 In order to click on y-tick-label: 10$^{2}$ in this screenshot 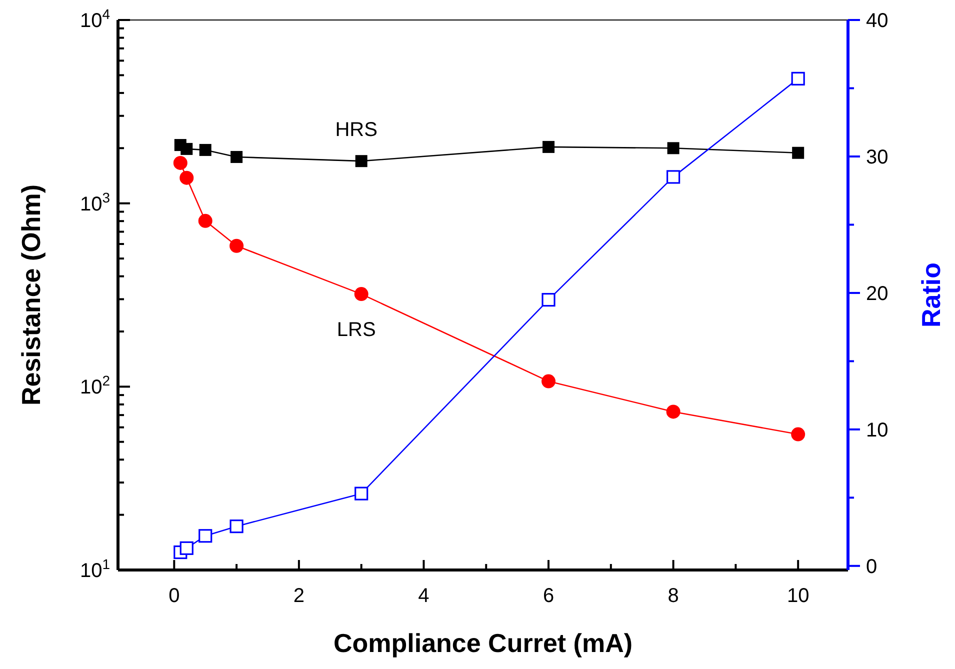, I will do `click(95, 385)`.